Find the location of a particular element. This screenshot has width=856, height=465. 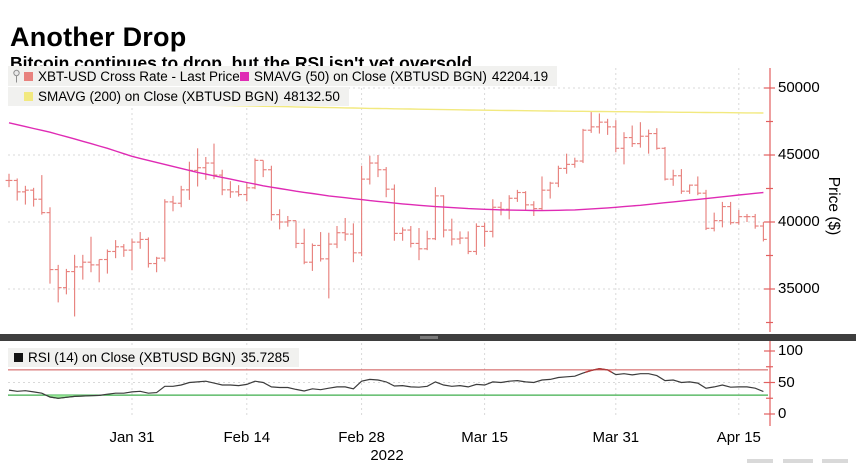

legend-rsi-row: RSI (14) on Close (XBTUSD BGN) 35.7285 is located at coordinates (153, 357).